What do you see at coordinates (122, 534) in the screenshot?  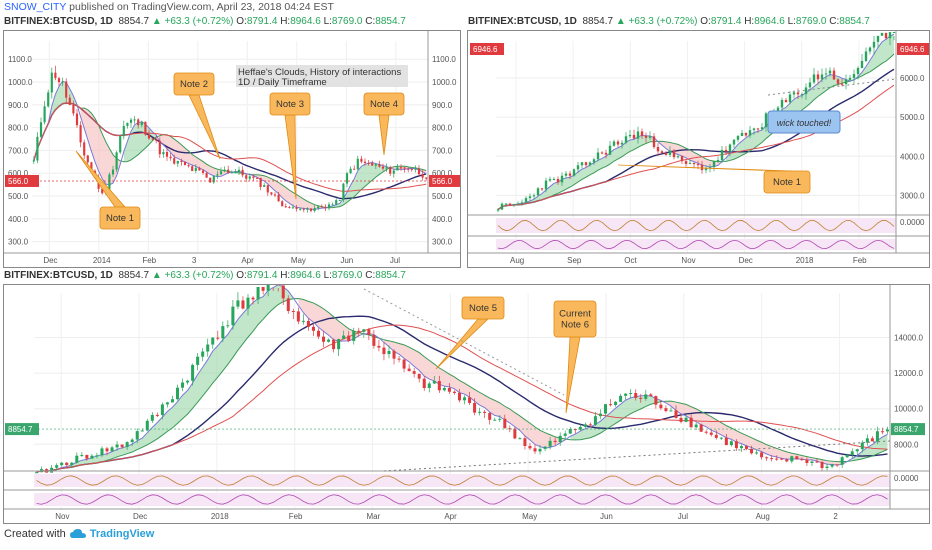 I see `tradingview-brand: TradingView` at bounding box center [122, 534].